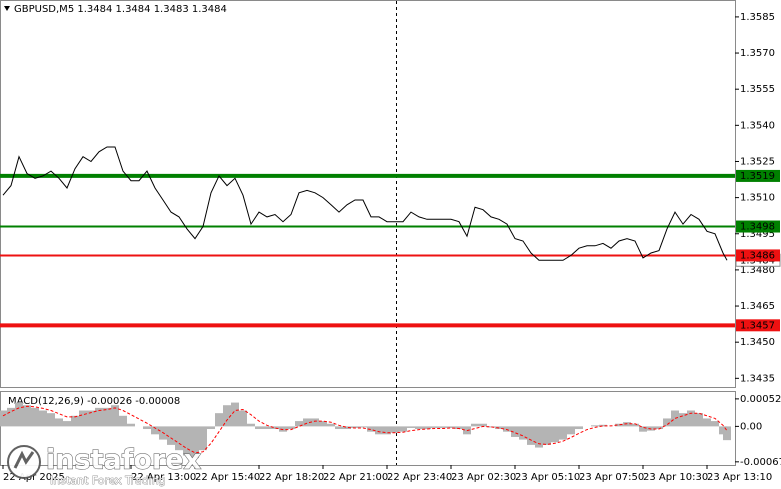 This screenshot has width=781, height=489. What do you see at coordinates (757, 234) in the screenshot?
I see `y-tick-label: 1.3495` at bounding box center [757, 234].